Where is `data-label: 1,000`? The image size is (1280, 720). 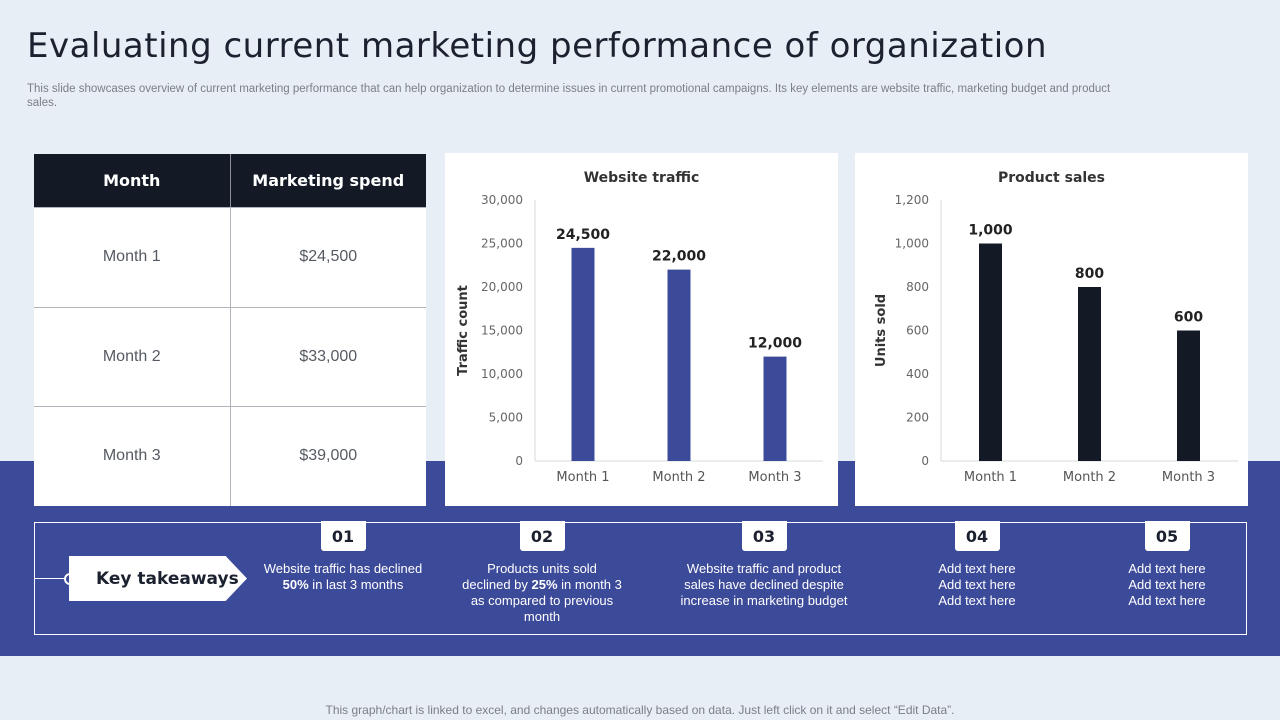 data-label: 1,000 is located at coordinates (990, 231).